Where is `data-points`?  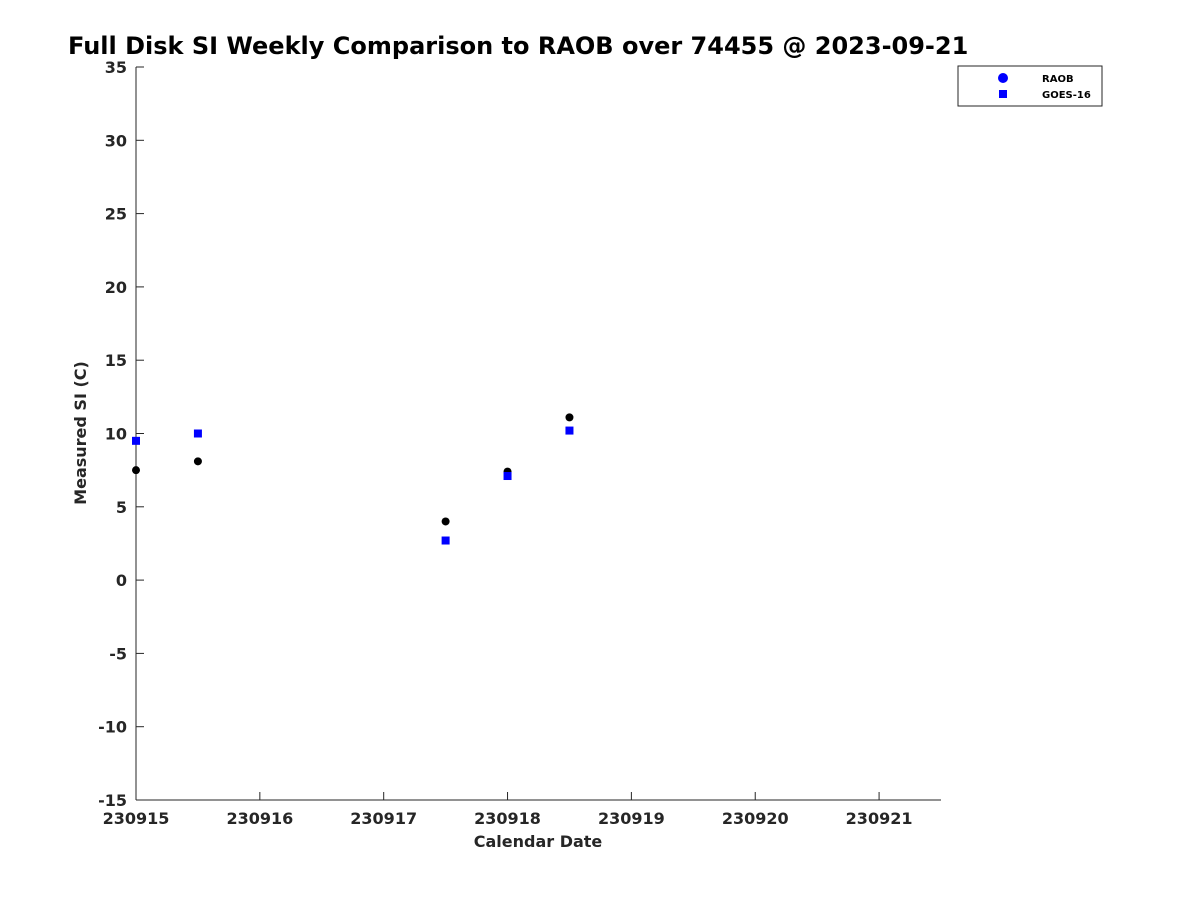
data-points is located at coordinates (353, 479).